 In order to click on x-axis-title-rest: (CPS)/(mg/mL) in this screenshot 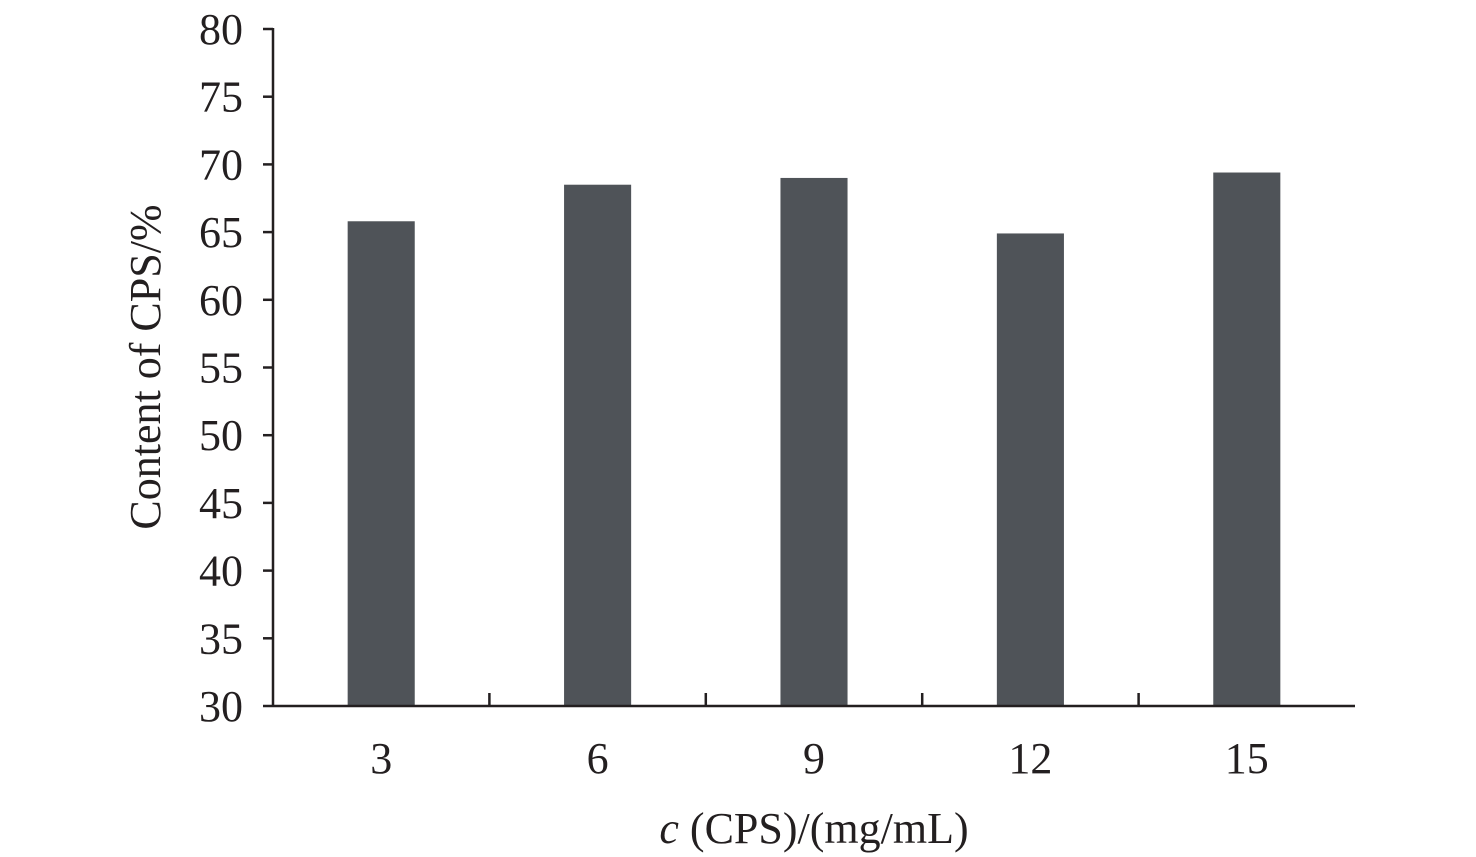, I will do `click(824, 828)`.